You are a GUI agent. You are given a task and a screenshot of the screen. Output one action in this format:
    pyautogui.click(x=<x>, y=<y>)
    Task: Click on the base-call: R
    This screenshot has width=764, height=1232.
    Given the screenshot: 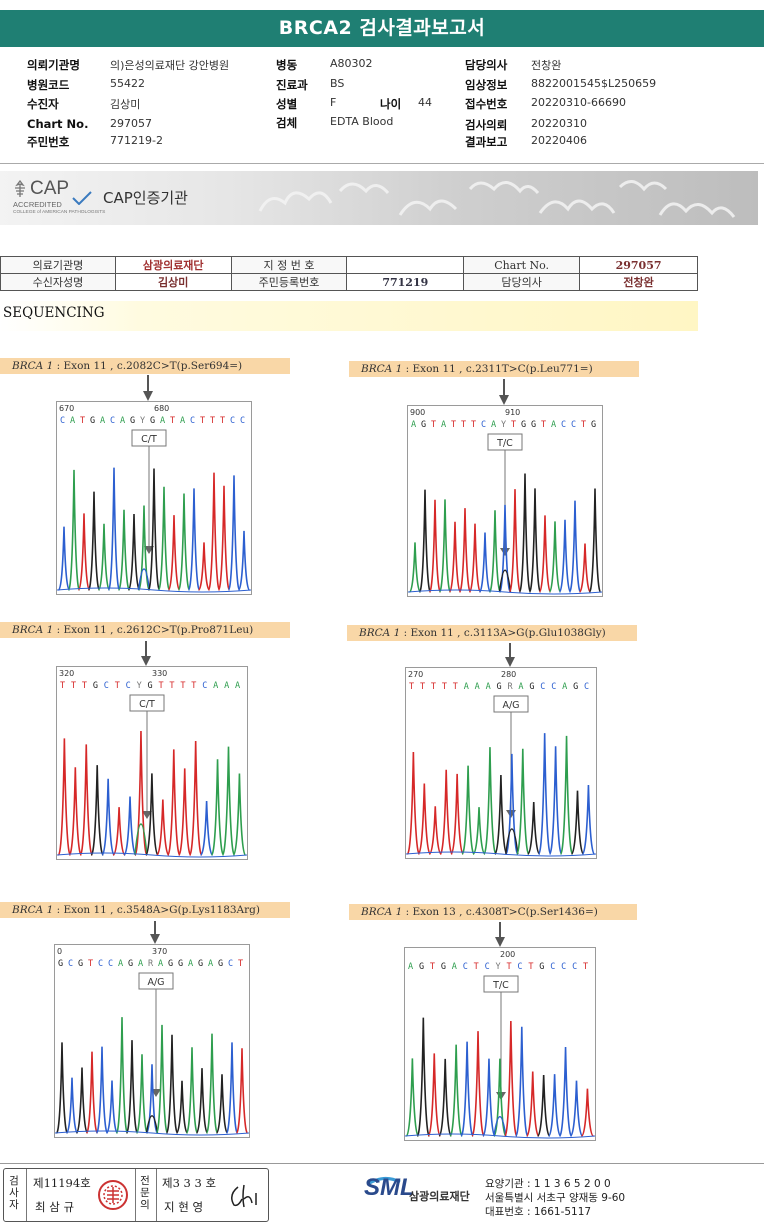 What is the action you would take?
    pyautogui.click(x=510, y=687)
    